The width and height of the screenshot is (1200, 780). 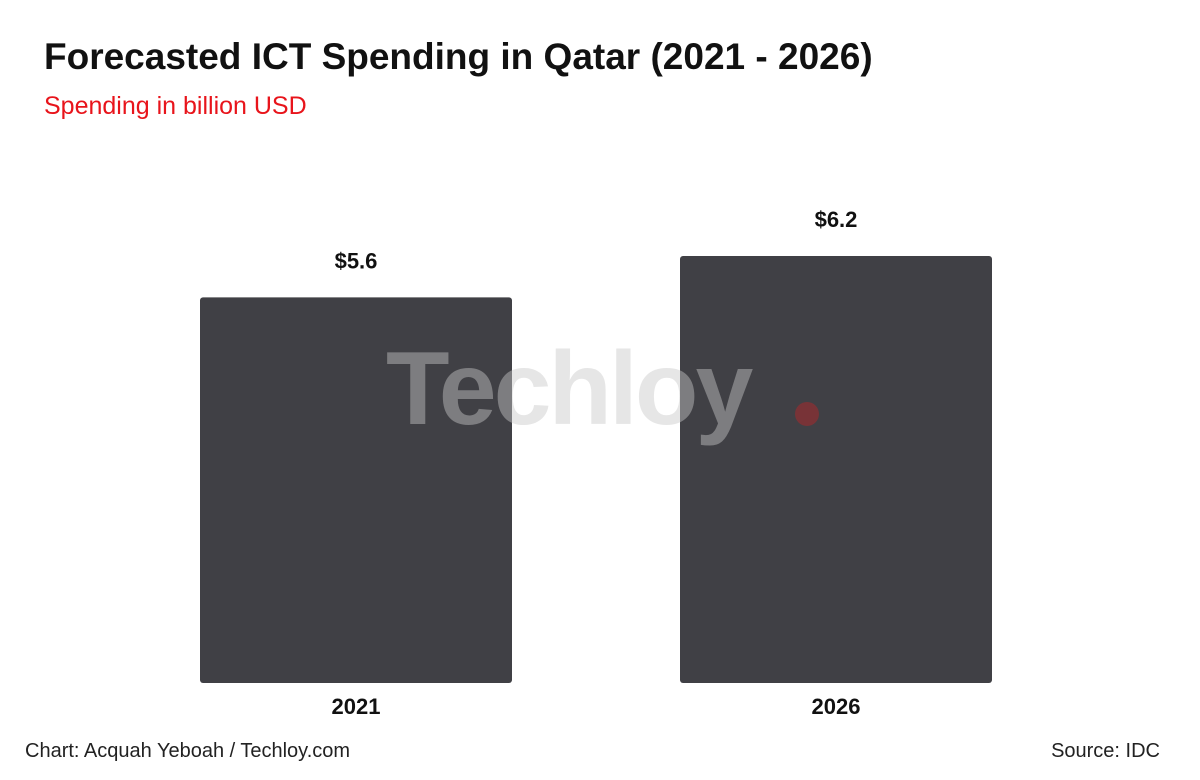 What do you see at coordinates (175, 106) in the screenshot?
I see `chart-subtitle: Spending in billion USD` at bounding box center [175, 106].